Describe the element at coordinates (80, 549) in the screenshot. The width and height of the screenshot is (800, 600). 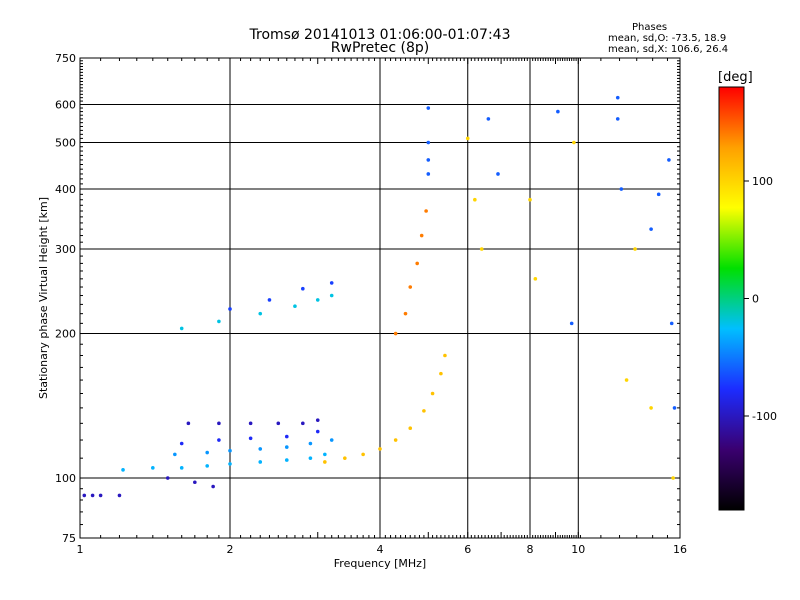
I see `x-tick-label: 1` at that location.